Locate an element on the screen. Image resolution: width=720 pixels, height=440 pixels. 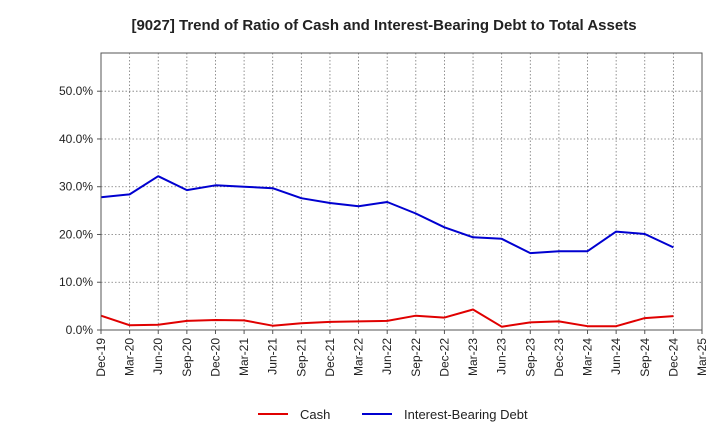
x-tick-label: Sep-22 is located at coordinates (416, 357).